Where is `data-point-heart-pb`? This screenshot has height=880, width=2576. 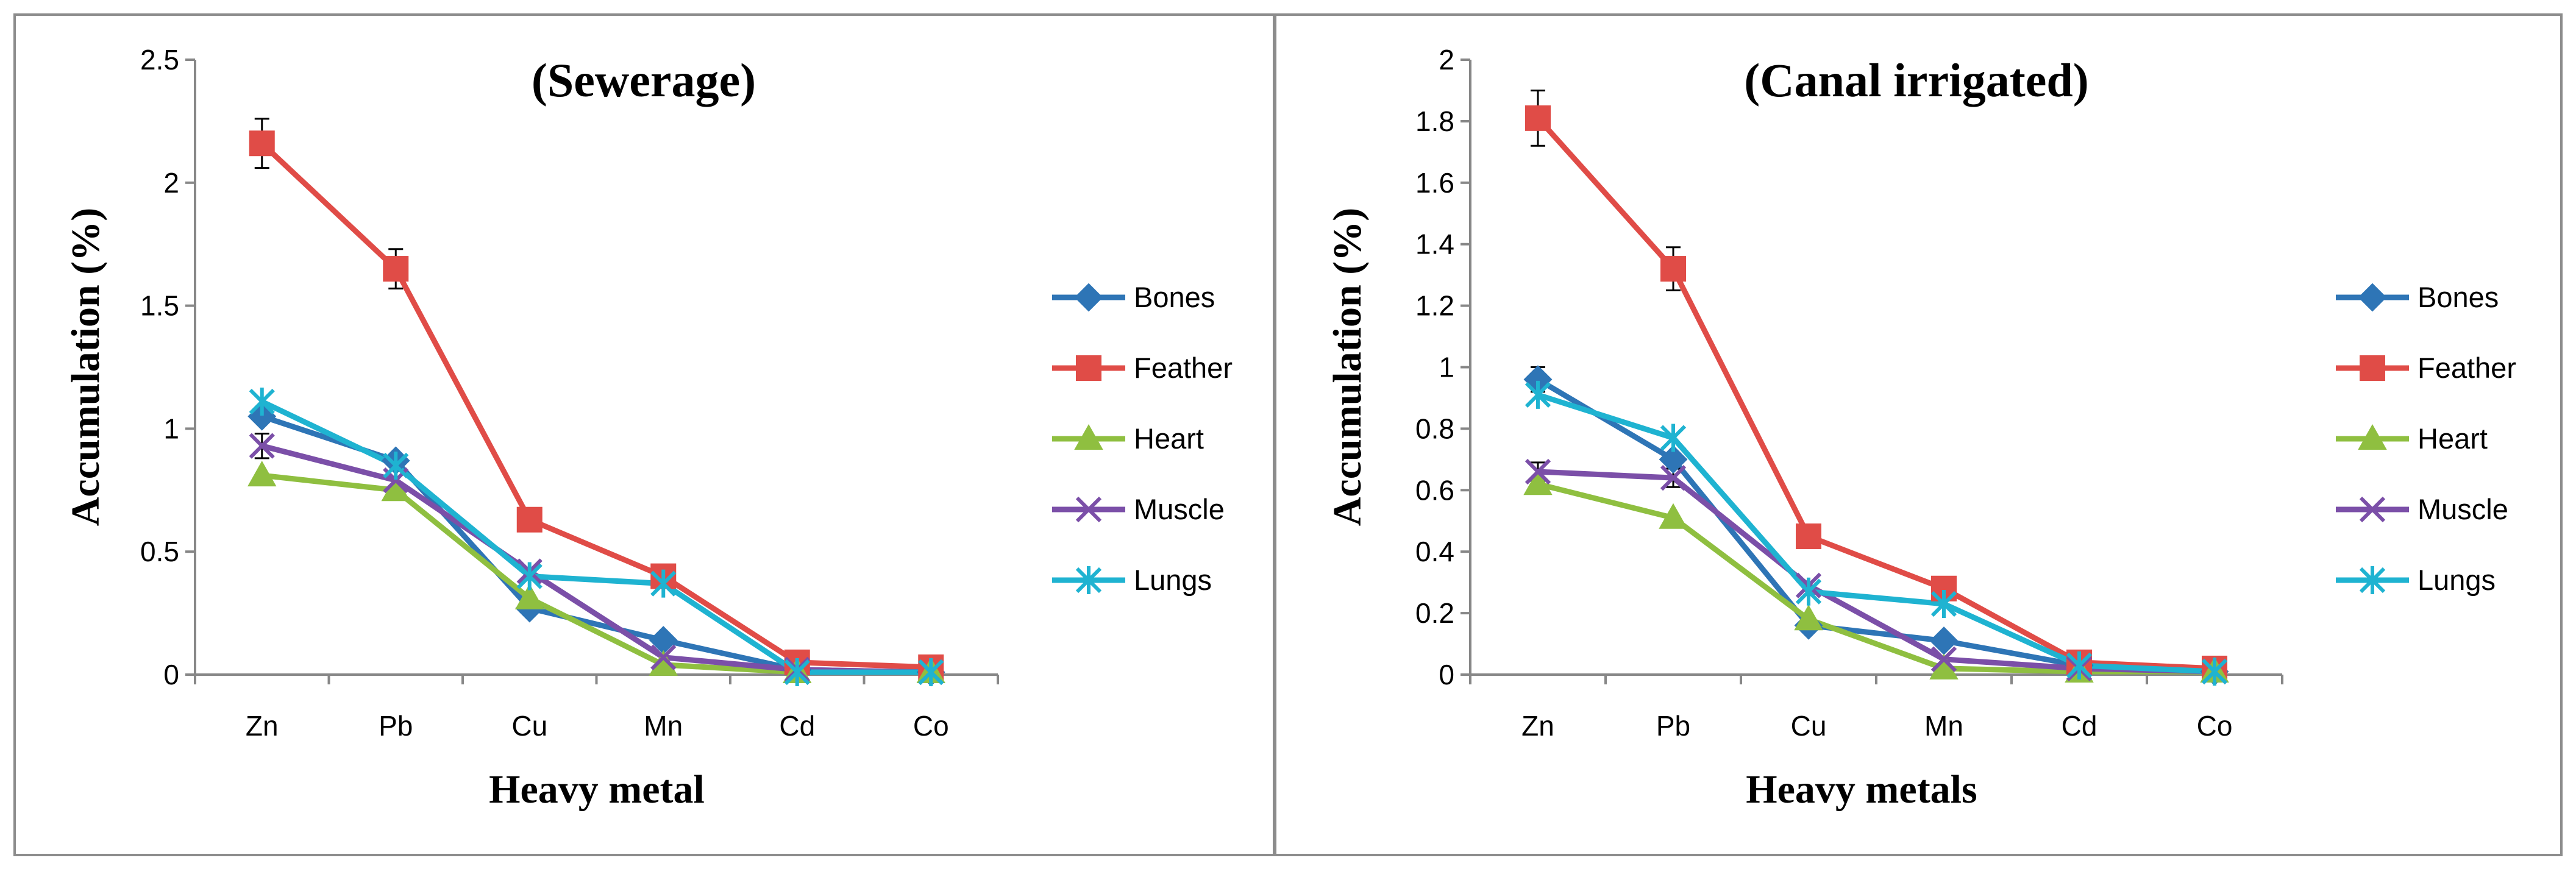 data-point-heart-pb is located at coordinates (1673, 516).